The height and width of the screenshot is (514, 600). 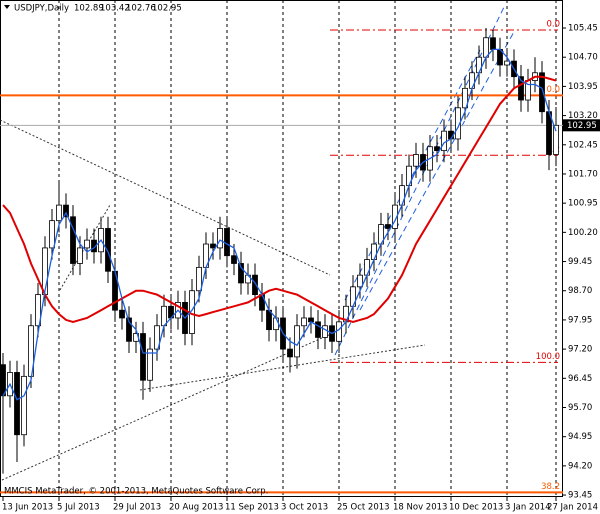 What do you see at coordinates (583, 116) in the screenshot?
I see `y-tick-label: 103.20` at bounding box center [583, 116].